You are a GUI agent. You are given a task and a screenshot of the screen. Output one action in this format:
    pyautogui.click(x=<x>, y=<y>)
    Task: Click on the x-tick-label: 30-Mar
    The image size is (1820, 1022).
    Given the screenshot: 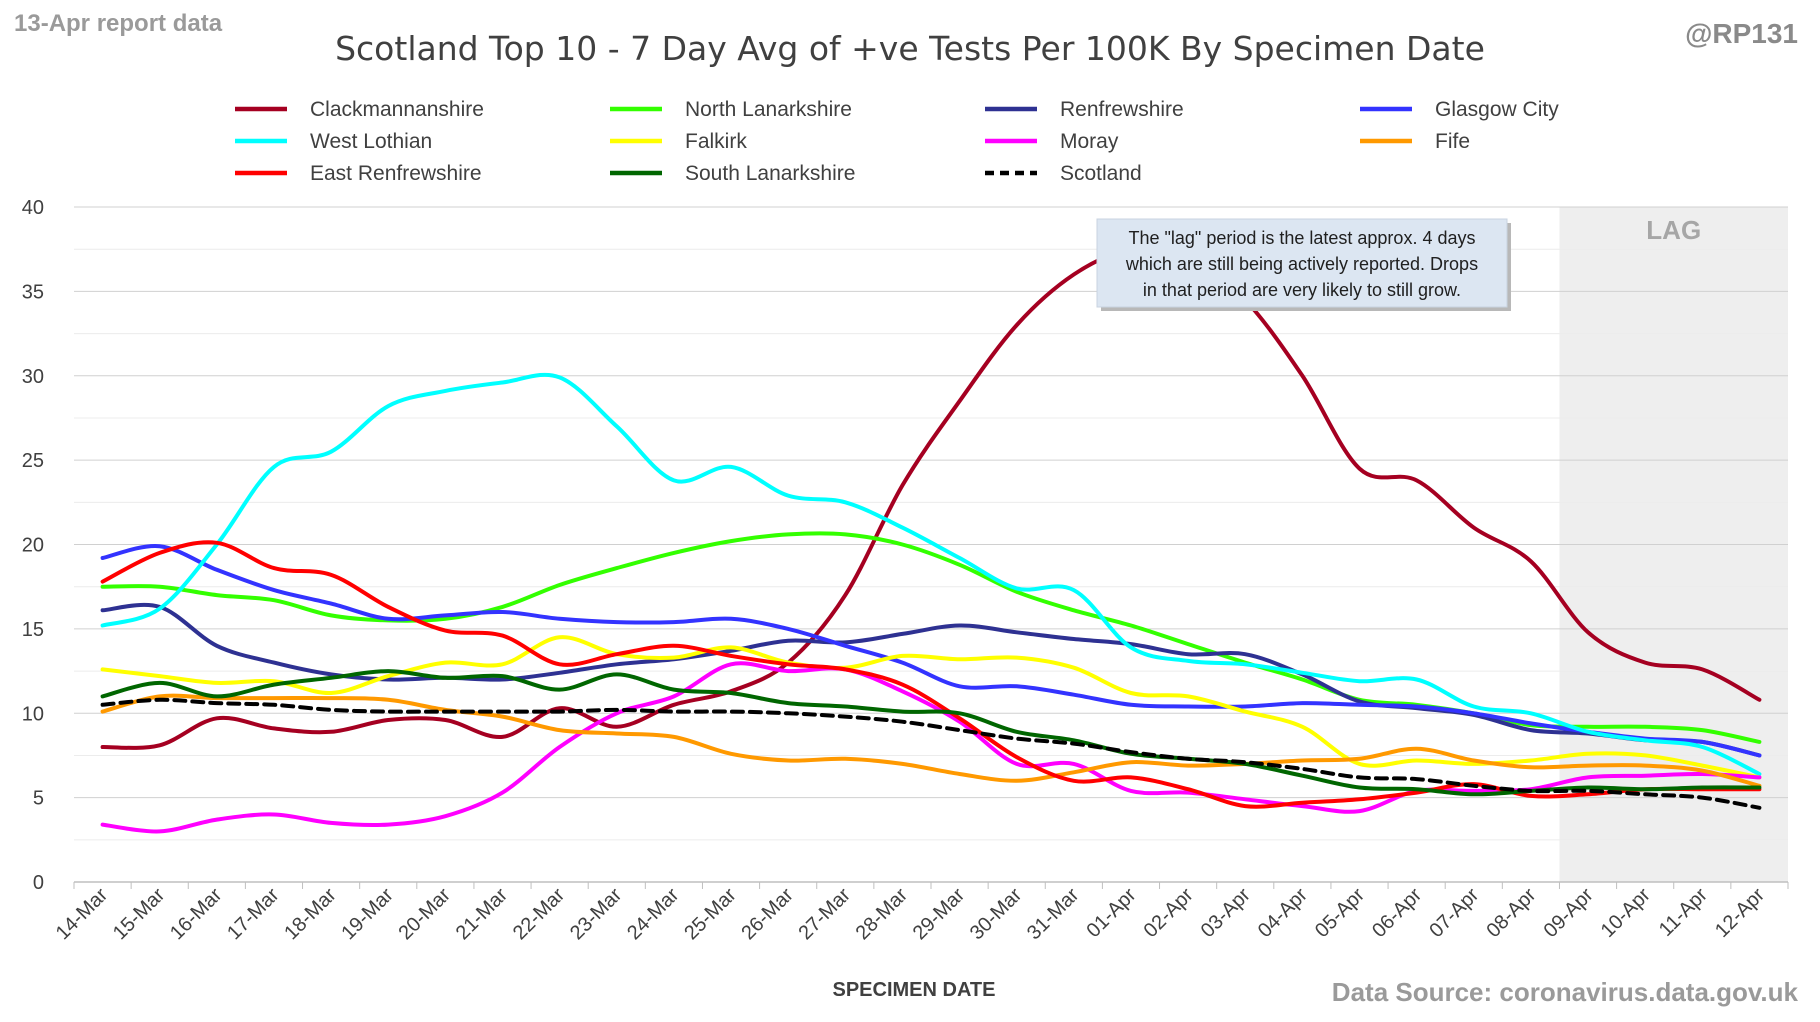 What is the action you would take?
    pyautogui.click(x=996, y=914)
    